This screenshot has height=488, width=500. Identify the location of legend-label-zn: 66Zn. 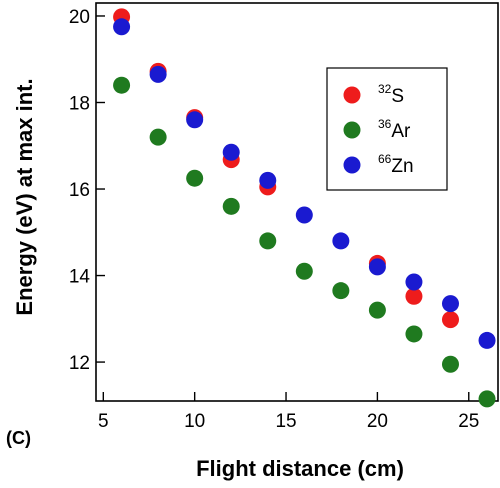
(396, 164).